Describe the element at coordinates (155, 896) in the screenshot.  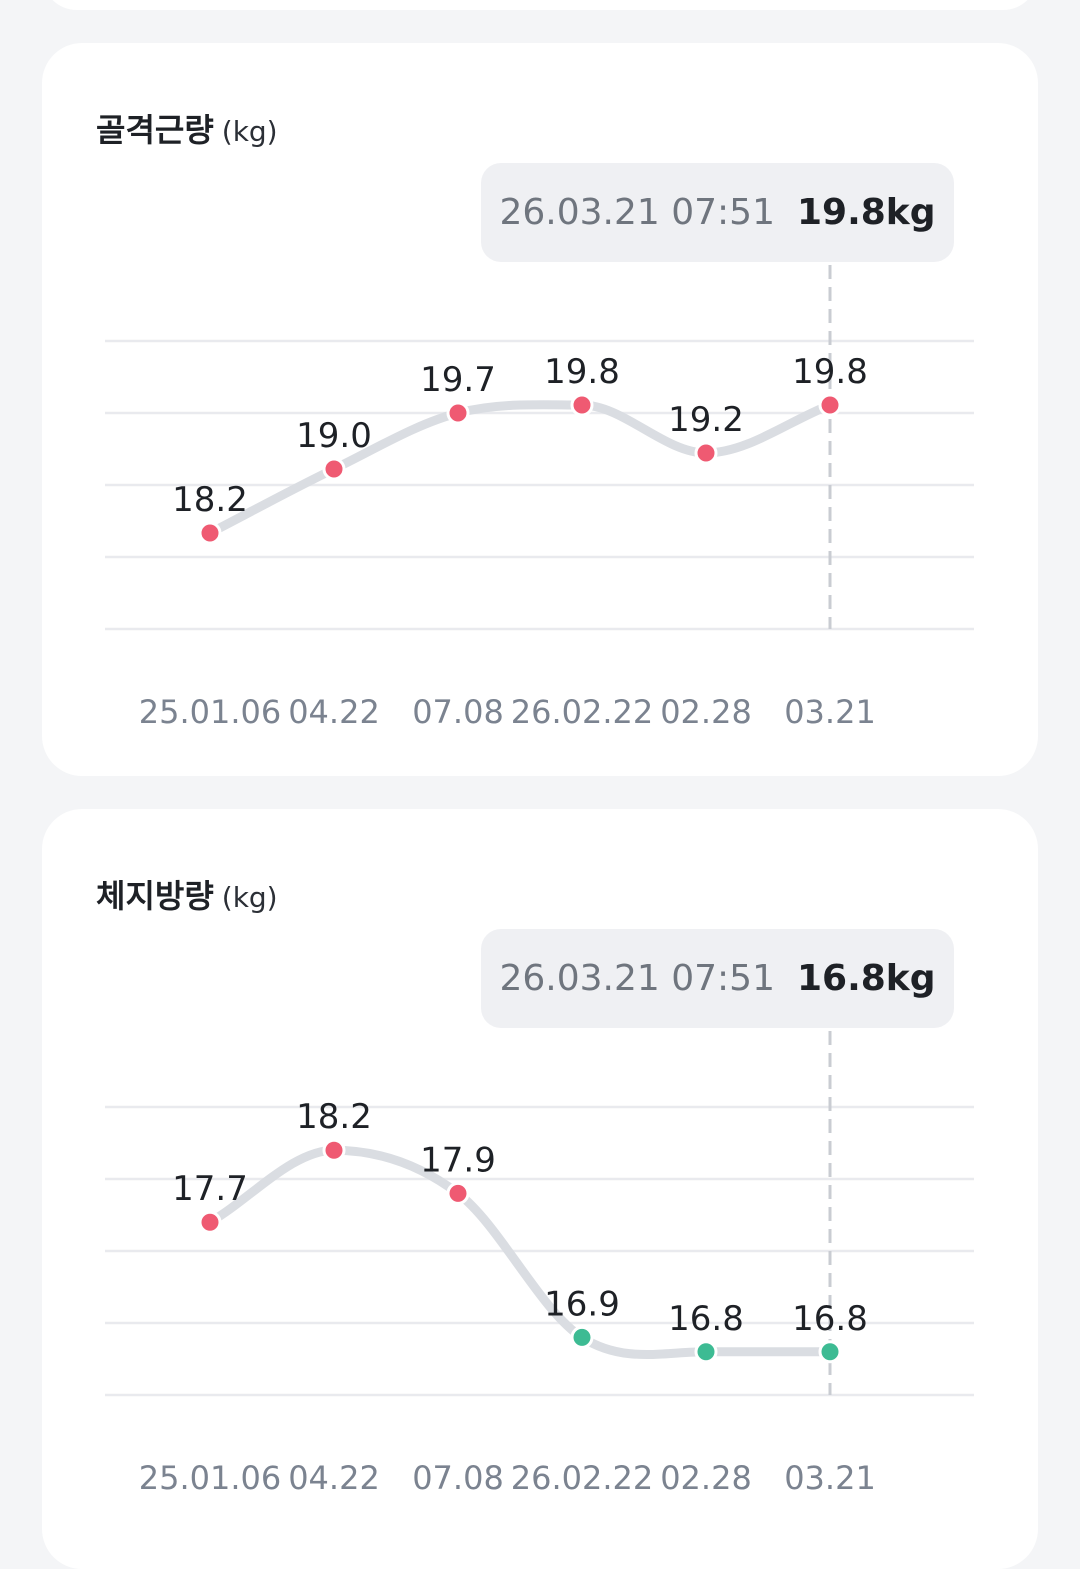
I see `chart-title-text: 체지방량` at that location.